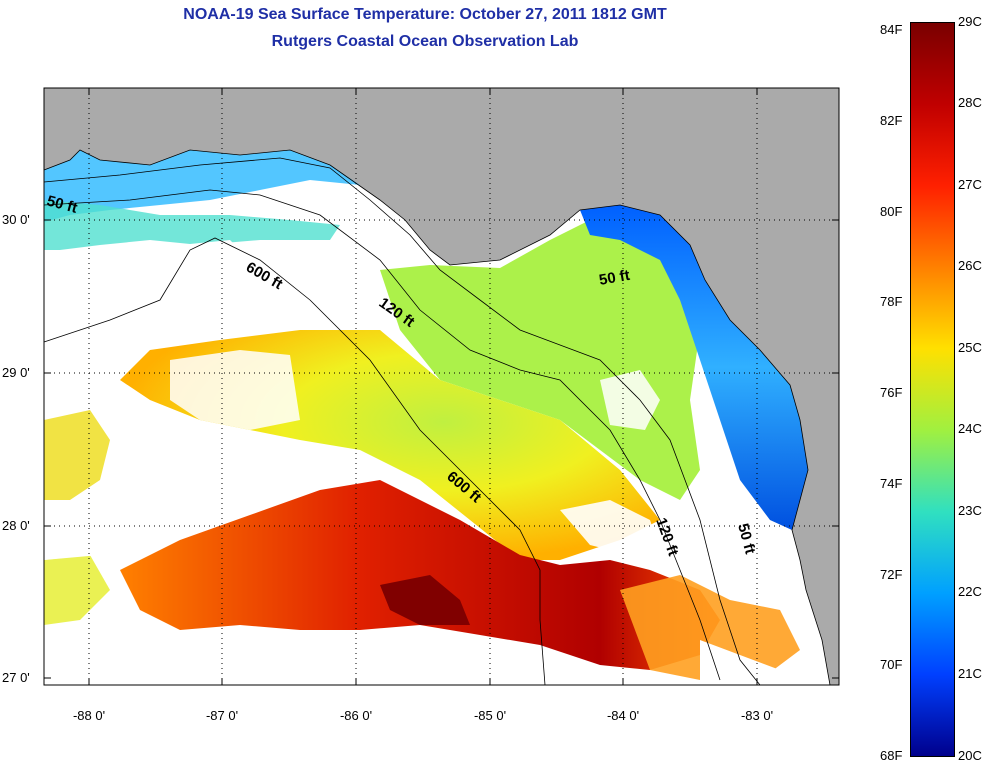 The height and width of the screenshot is (770, 992). Describe the element at coordinates (16, 677) in the screenshot. I see `lat-label: 27 0'` at that location.